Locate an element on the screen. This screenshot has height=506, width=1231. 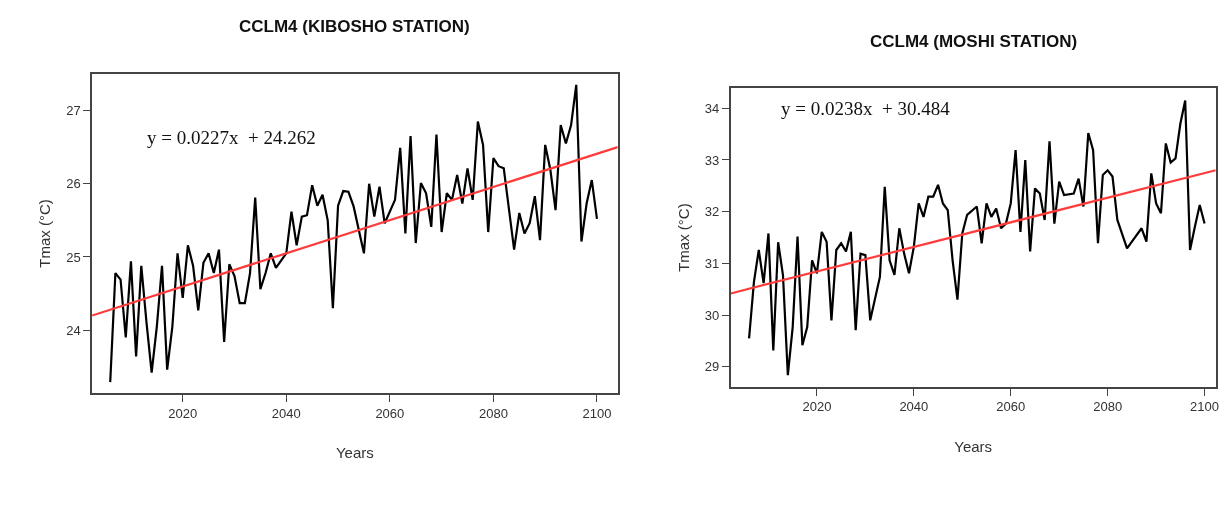
y-tick-label: 32 is located at coordinates (712, 212).